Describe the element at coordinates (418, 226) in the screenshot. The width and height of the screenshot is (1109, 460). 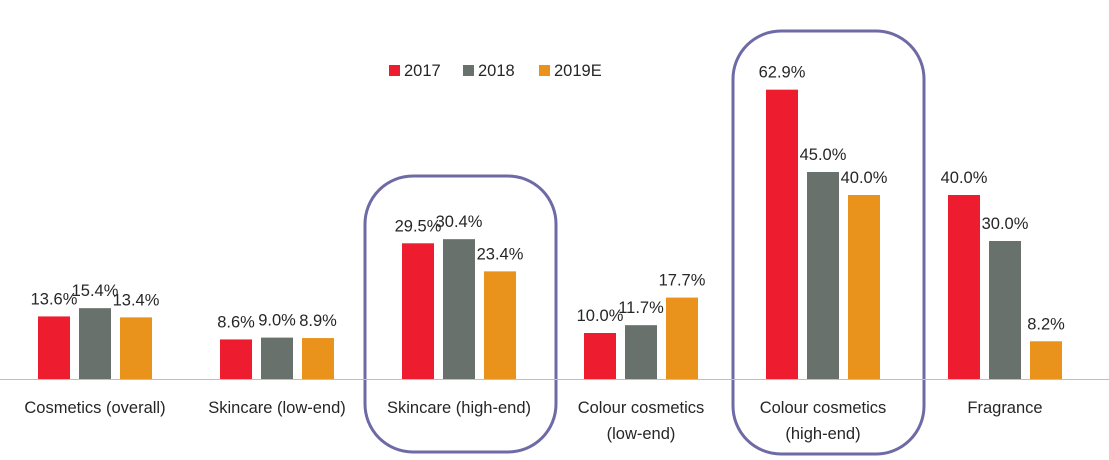
I see `data-label-2017-2: 29.5%` at that location.